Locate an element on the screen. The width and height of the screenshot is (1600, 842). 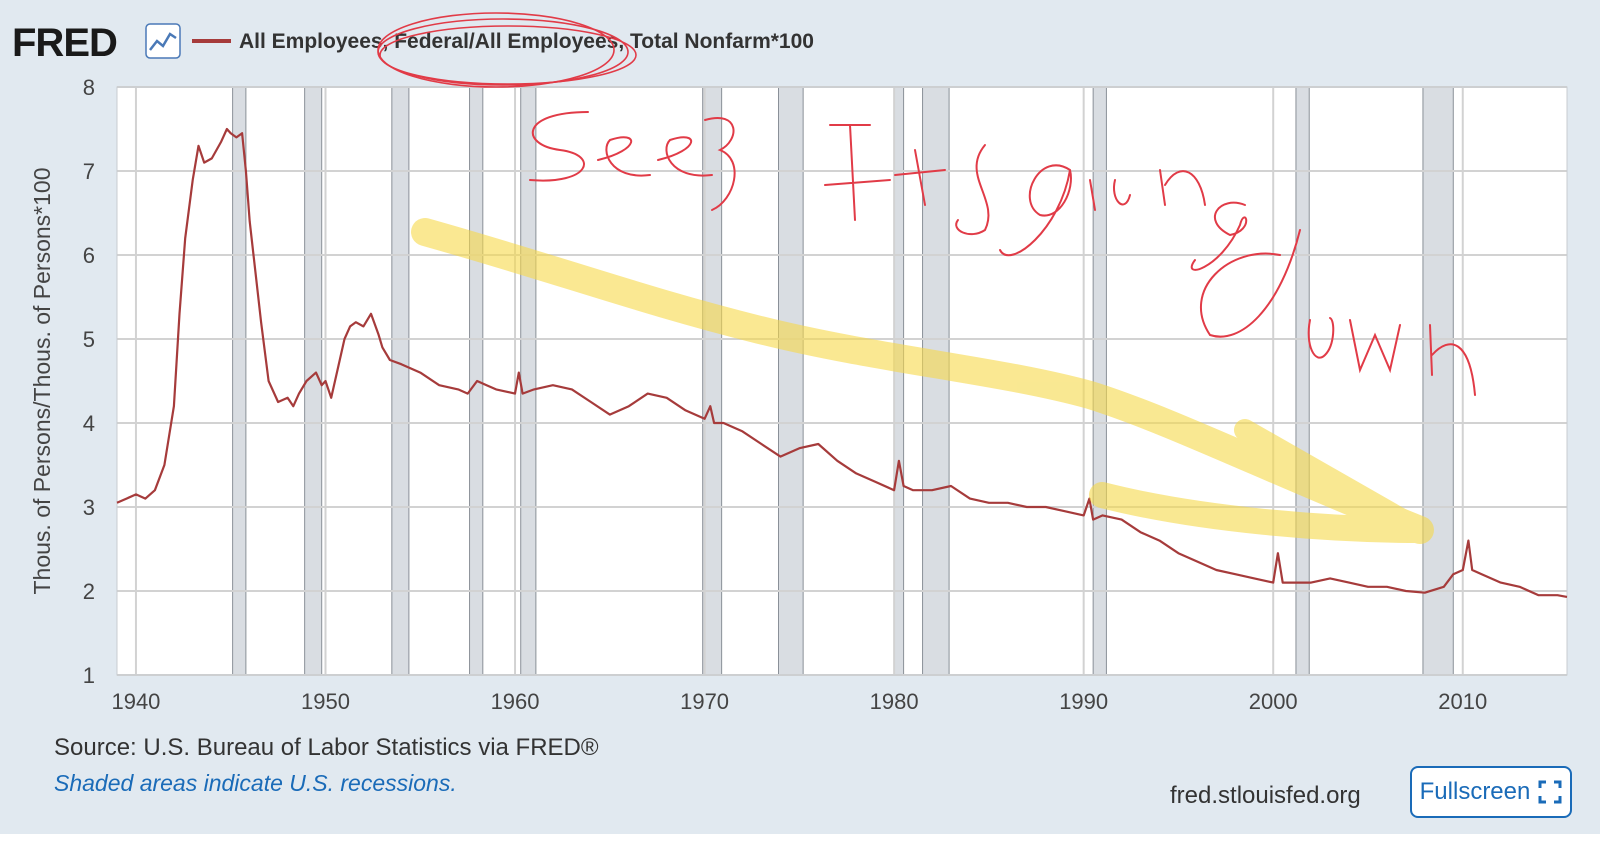
x-tick-label-2000: 2000 is located at coordinates (1273, 701).